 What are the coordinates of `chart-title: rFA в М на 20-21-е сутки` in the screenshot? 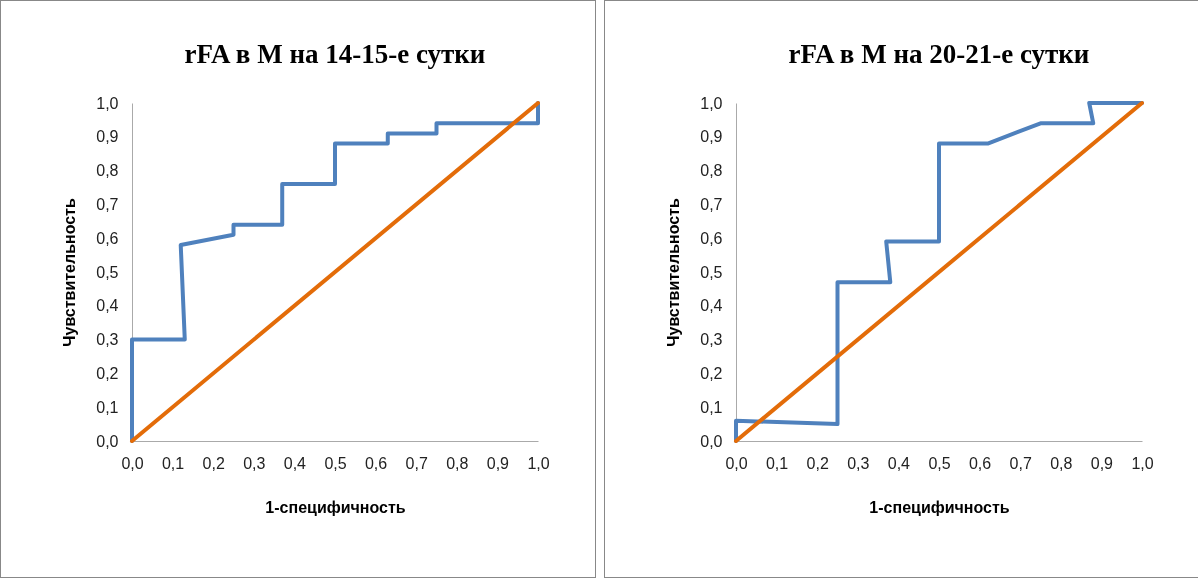 It's located at (939, 54).